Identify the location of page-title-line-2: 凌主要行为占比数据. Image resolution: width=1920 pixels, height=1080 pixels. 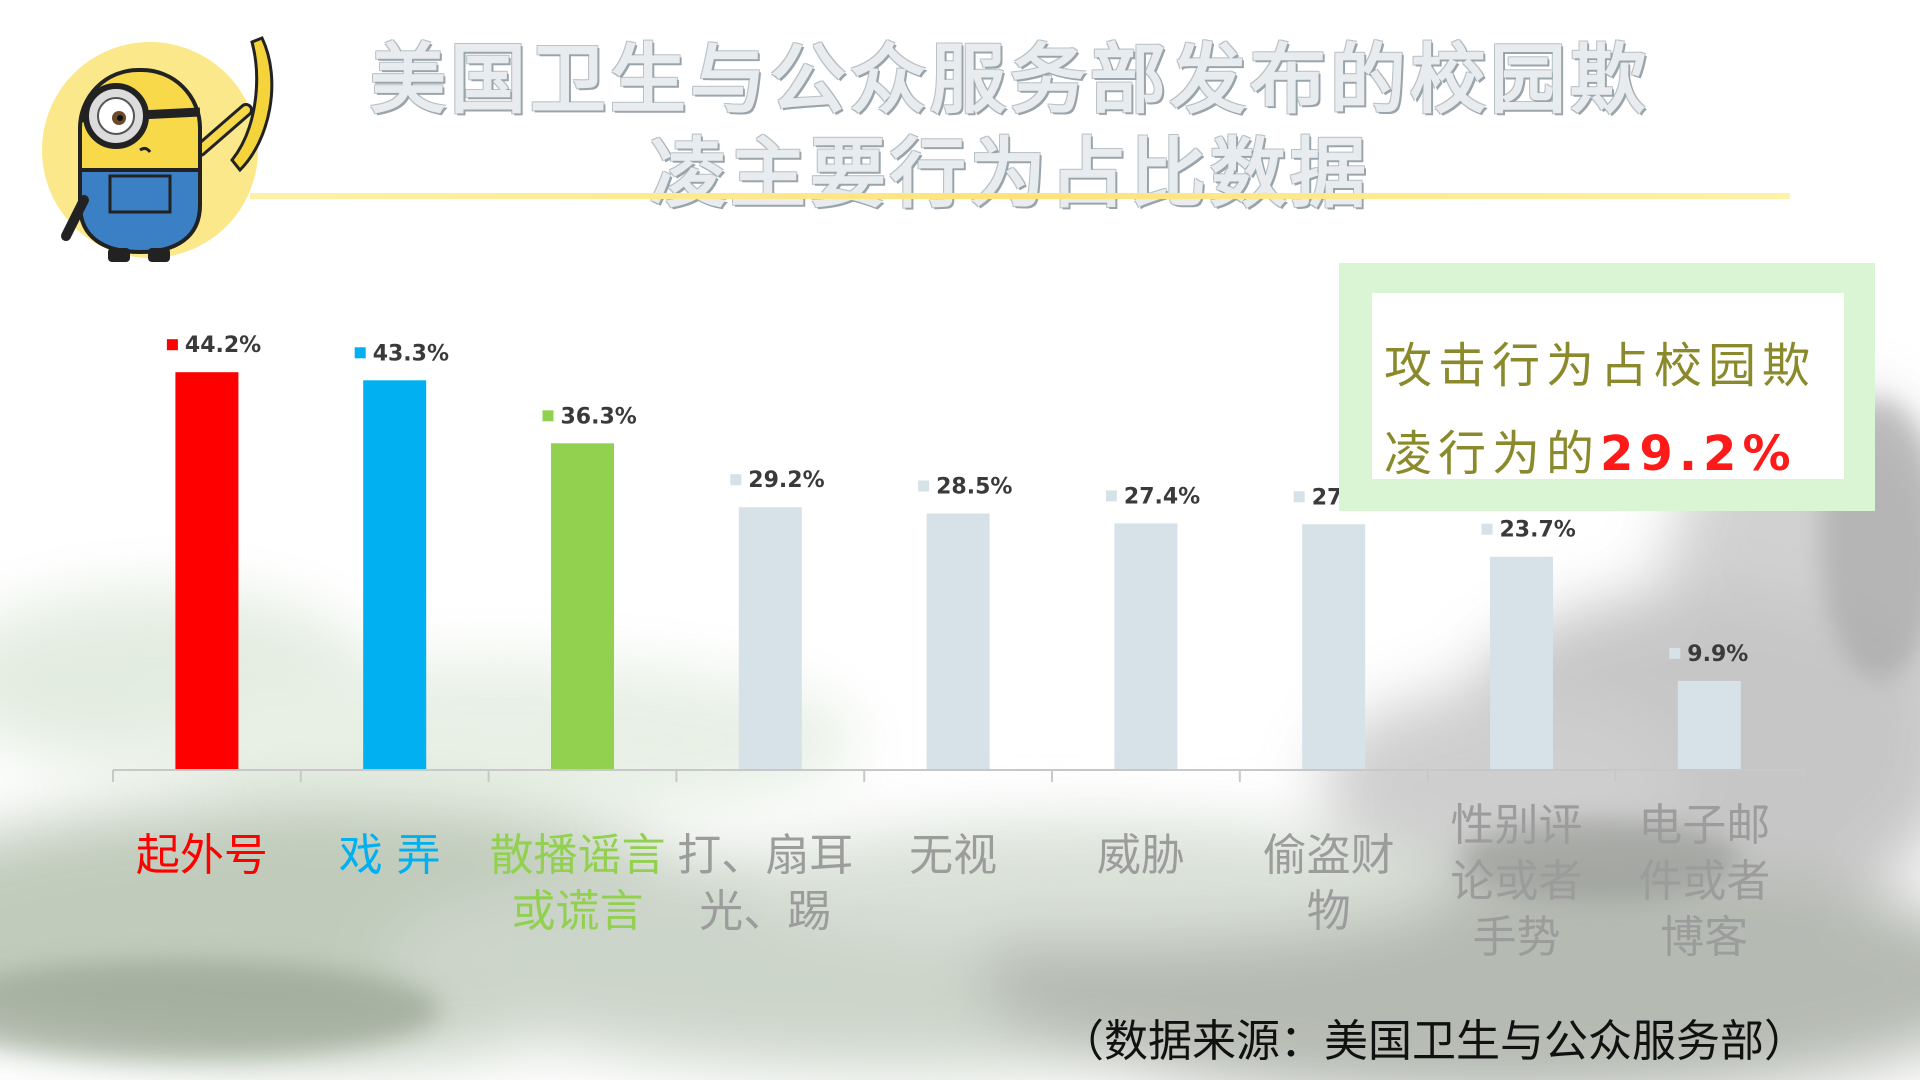
(1010, 173).